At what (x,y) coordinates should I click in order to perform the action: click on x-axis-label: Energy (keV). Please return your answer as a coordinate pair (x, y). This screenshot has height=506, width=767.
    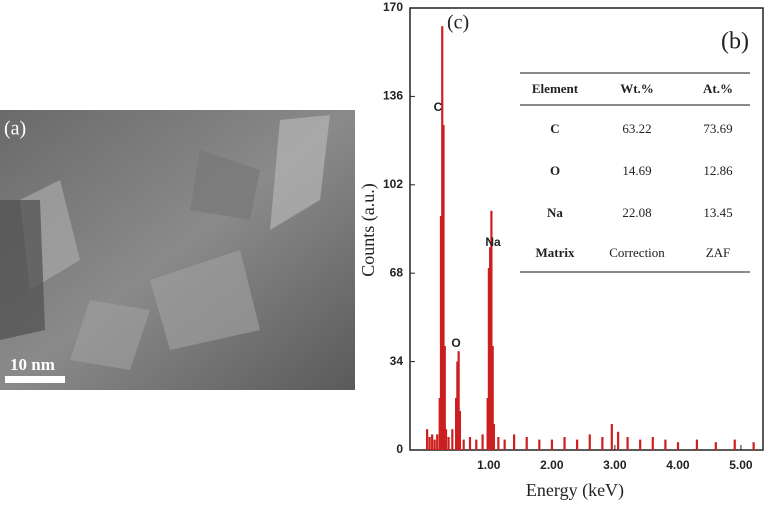
    Looking at the image, I should click on (575, 490).